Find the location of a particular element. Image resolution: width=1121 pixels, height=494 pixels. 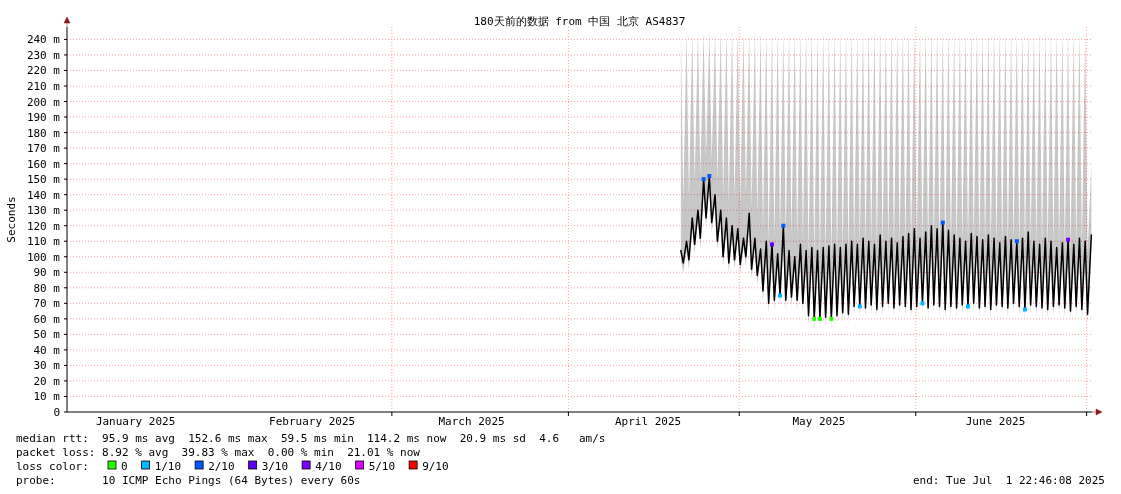

y-tick-label: 190 m is located at coordinates (43, 118).